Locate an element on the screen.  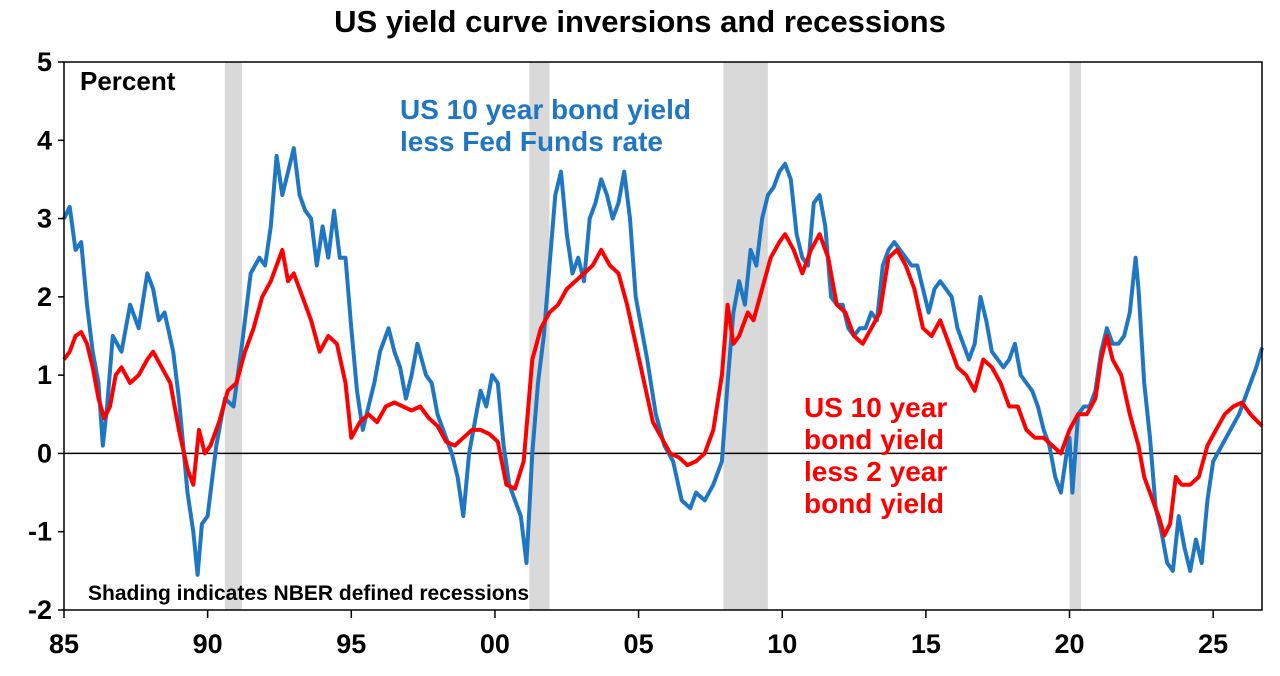
x-tick-label: 10 is located at coordinates (782, 644).